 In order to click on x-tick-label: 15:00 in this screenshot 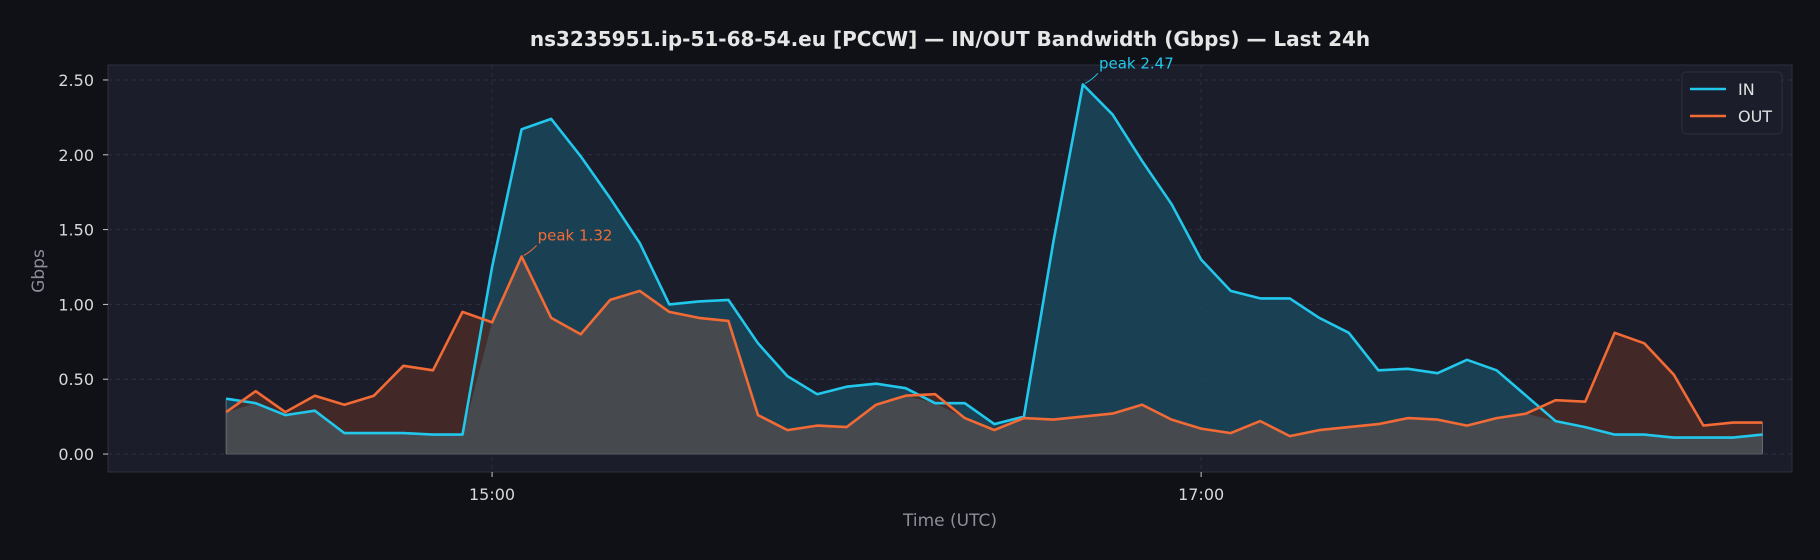, I will do `click(492, 494)`.